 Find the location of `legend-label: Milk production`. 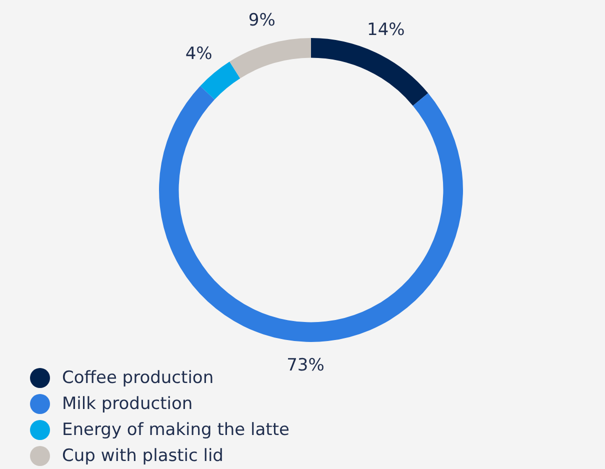

legend-label: Milk production is located at coordinates (127, 404).